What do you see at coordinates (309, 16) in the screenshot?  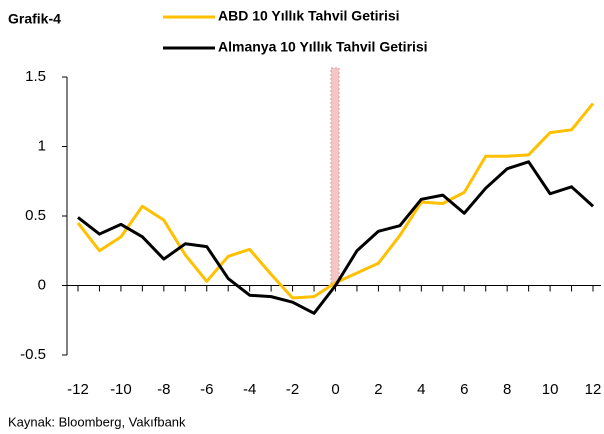 I see `legend-label: ABD 10 Yıllık Tahvil Getirisi` at bounding box center [309, 16].